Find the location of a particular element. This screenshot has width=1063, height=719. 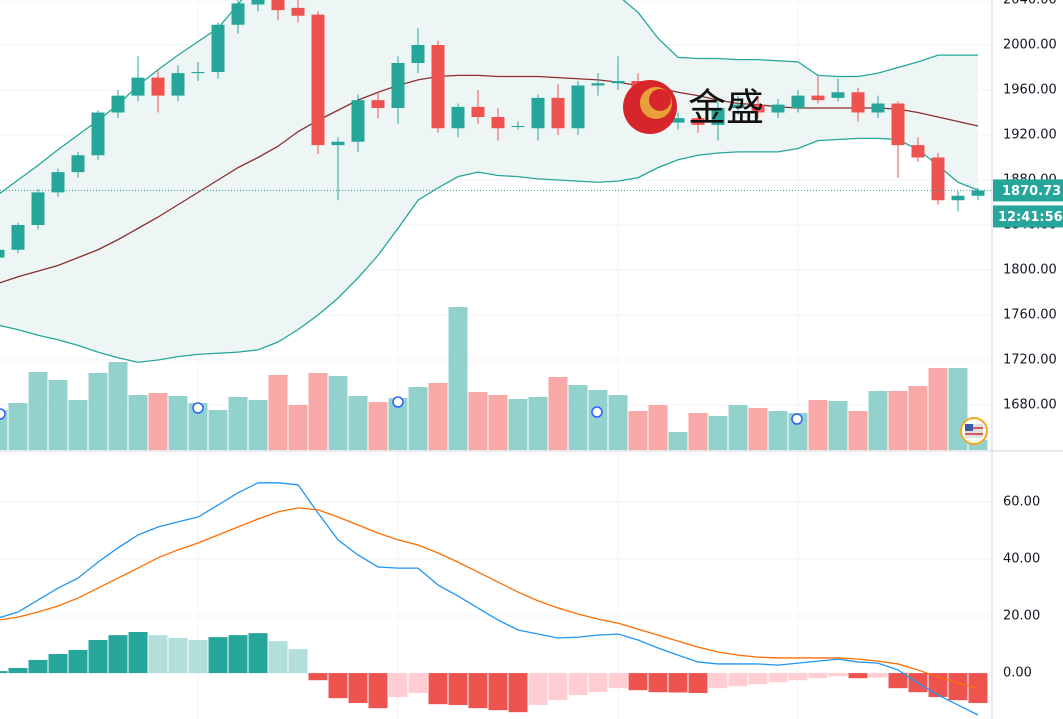

y-tick-label: 1760.00 is located at coordinates (1030, 315).